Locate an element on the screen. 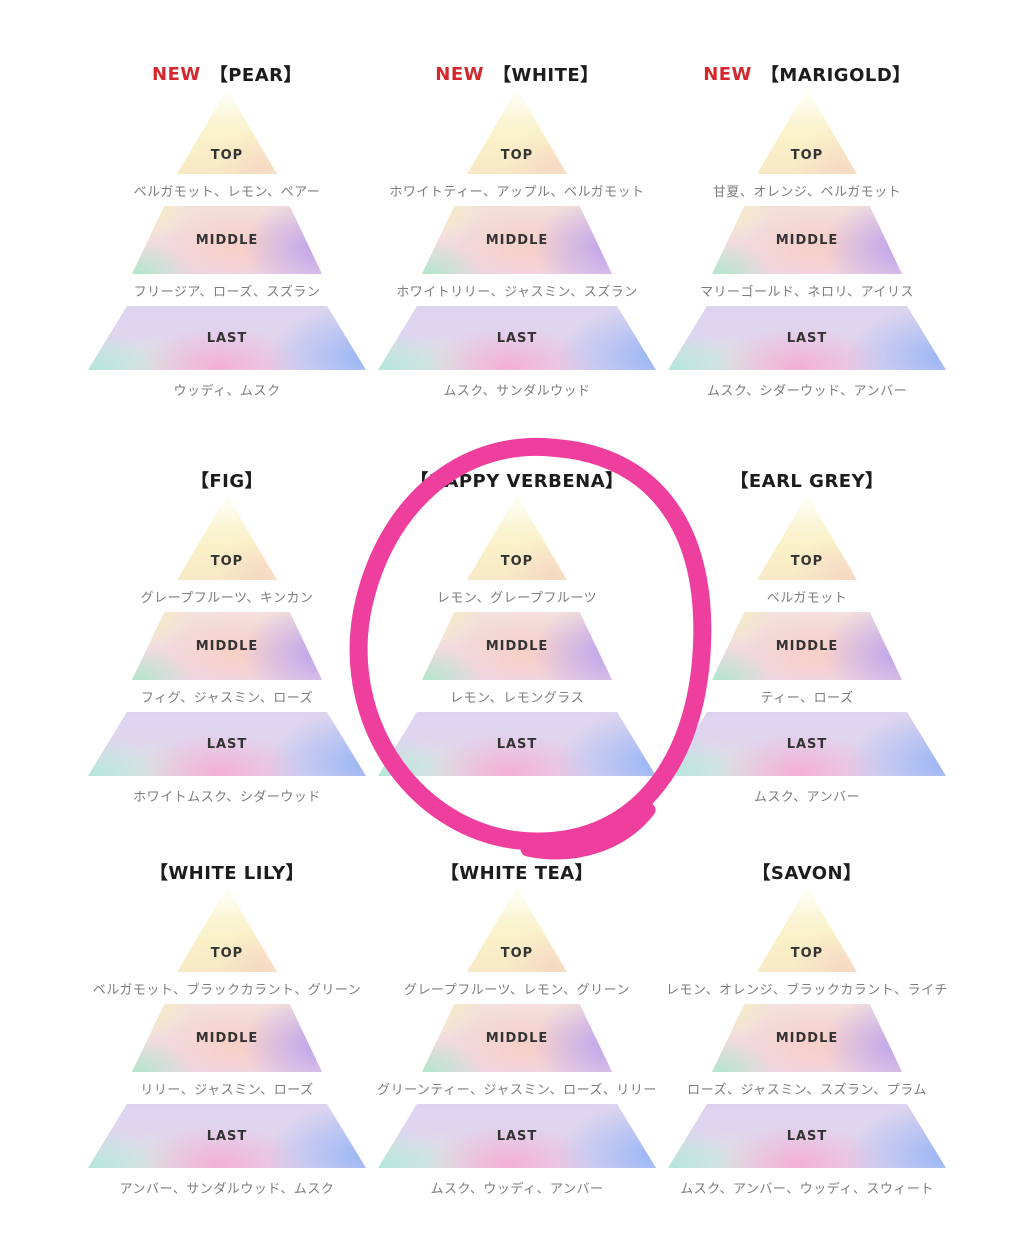 The image size is (1024, 1245). middle-notes-text: フリージア、ローズ、スズラン is located at coordinates (227, 292).